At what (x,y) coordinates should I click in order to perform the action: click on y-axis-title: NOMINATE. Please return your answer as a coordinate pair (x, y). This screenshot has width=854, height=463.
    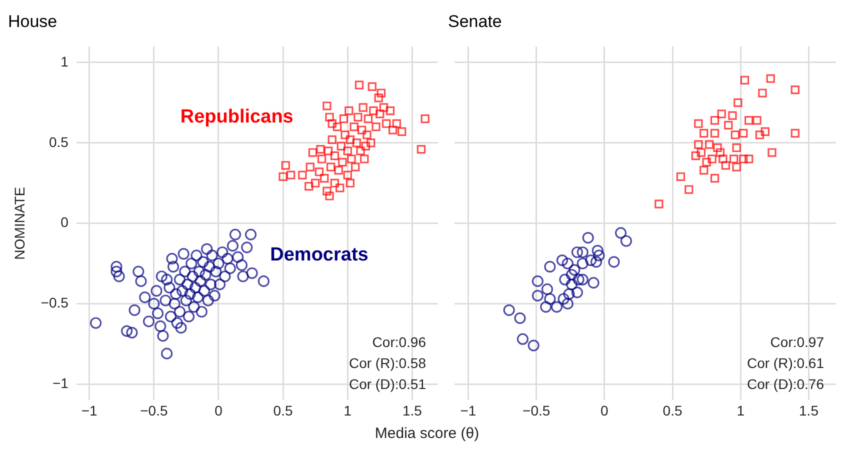
    Looking at the image, I should click on (19, 223).